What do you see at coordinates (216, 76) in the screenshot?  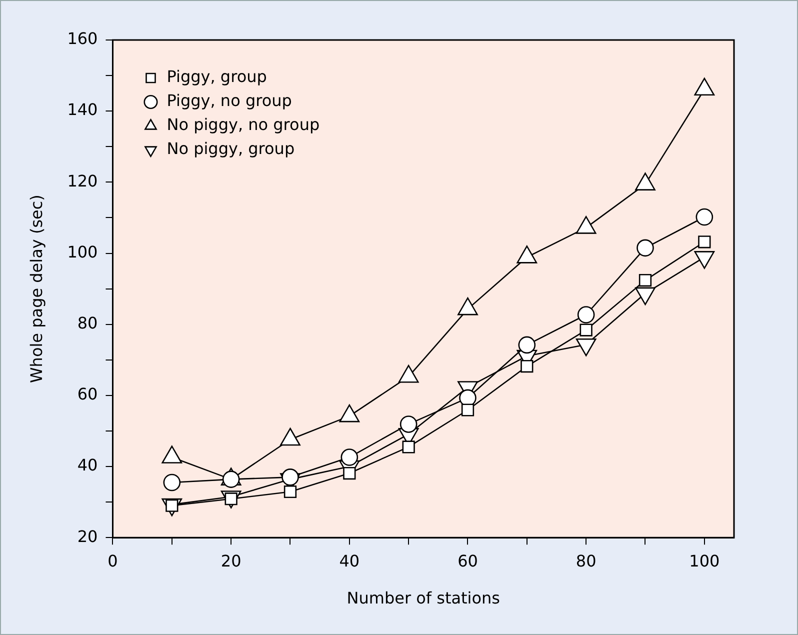 I see `legend-label: Piggy, group` at bounding box center [216, 76].